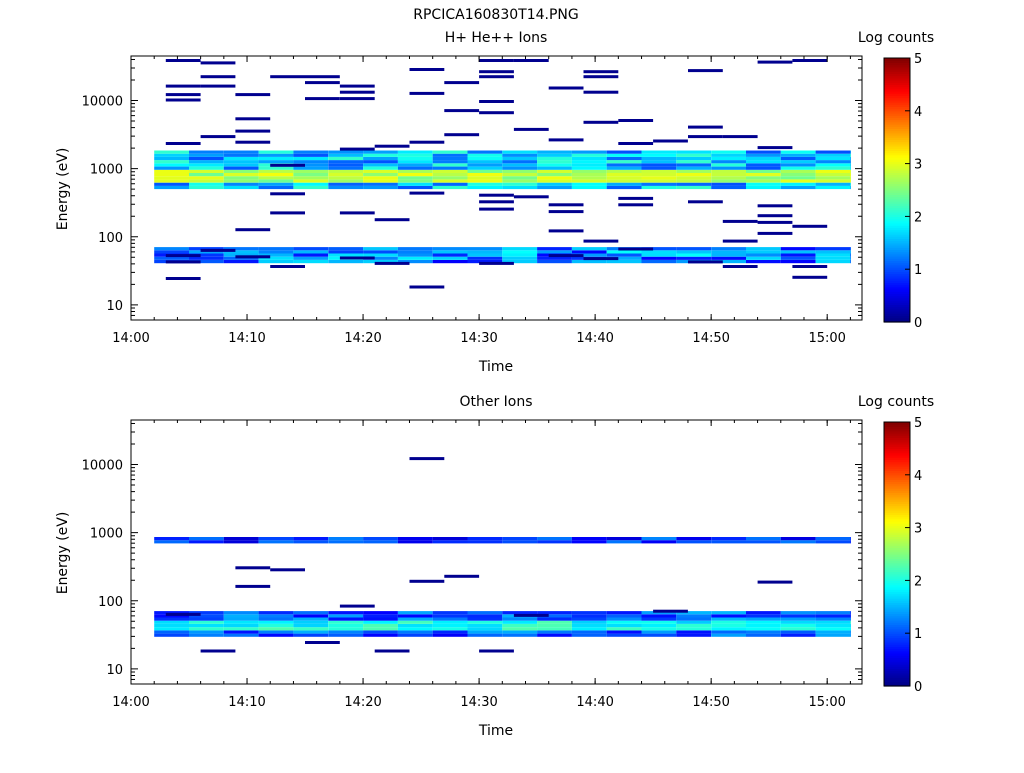 The width and height of the screenshot is (1024, 773). Describe the element at coordinates (902, 555) in the screenshot. I see `colorbar: 0 1 2 3 4 5` at that location.